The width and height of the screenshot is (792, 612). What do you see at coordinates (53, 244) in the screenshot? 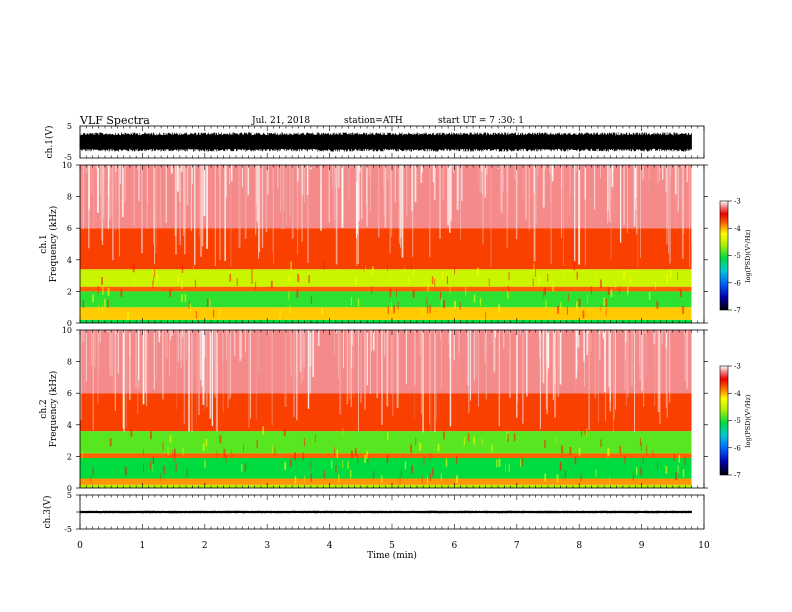
I see `ch1-frequency-label: Frequency (kHz)` at bounding box center [53, 244].